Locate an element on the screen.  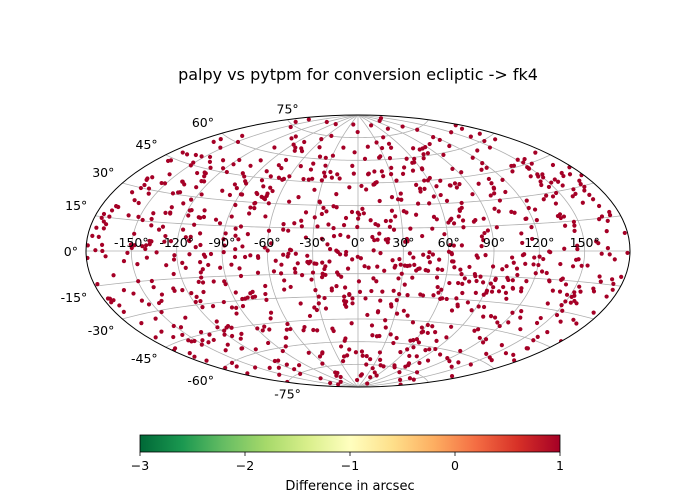
x-tick-label: 30° is located at coordinates (403, 242).